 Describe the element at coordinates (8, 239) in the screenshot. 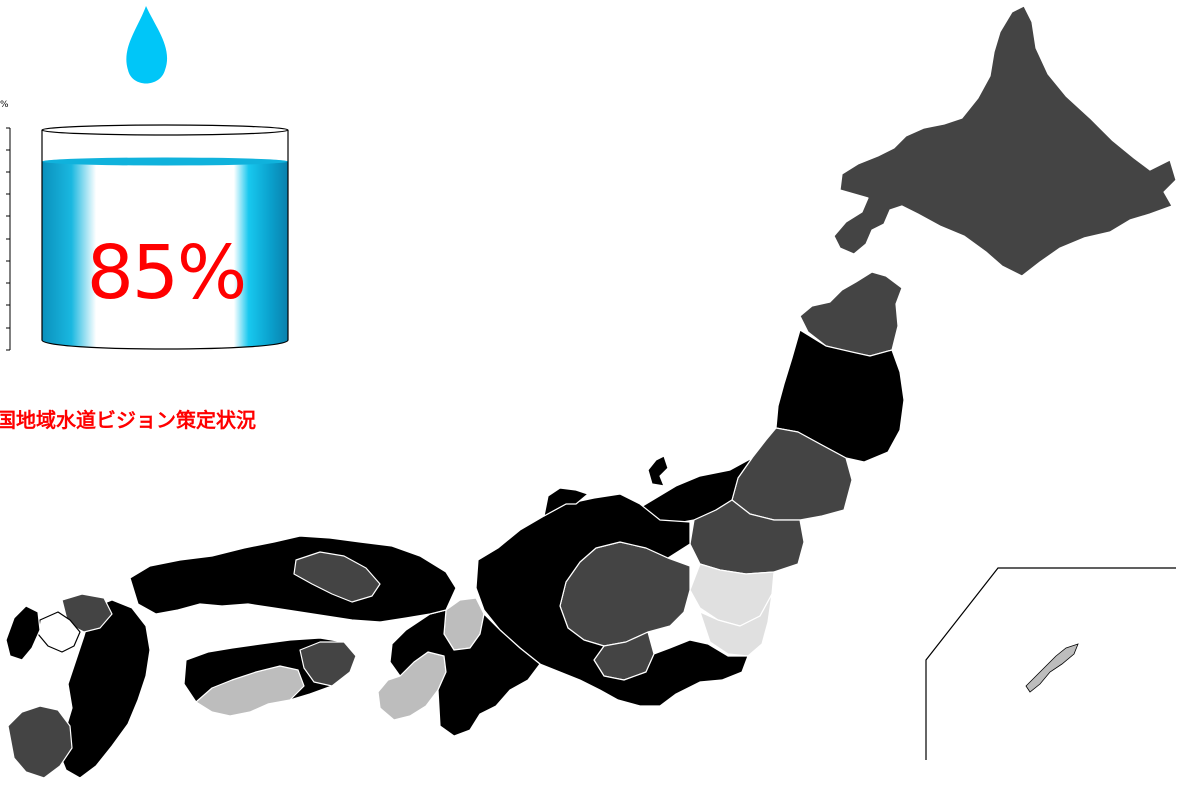

I see `gauge-scale` at that location.